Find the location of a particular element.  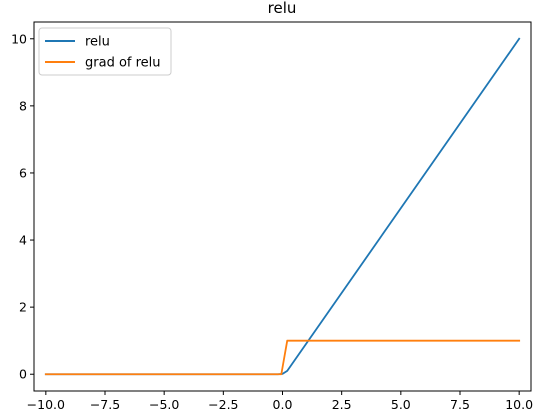

x-tick-label: −2.5 is located at coordinates (223, 404).